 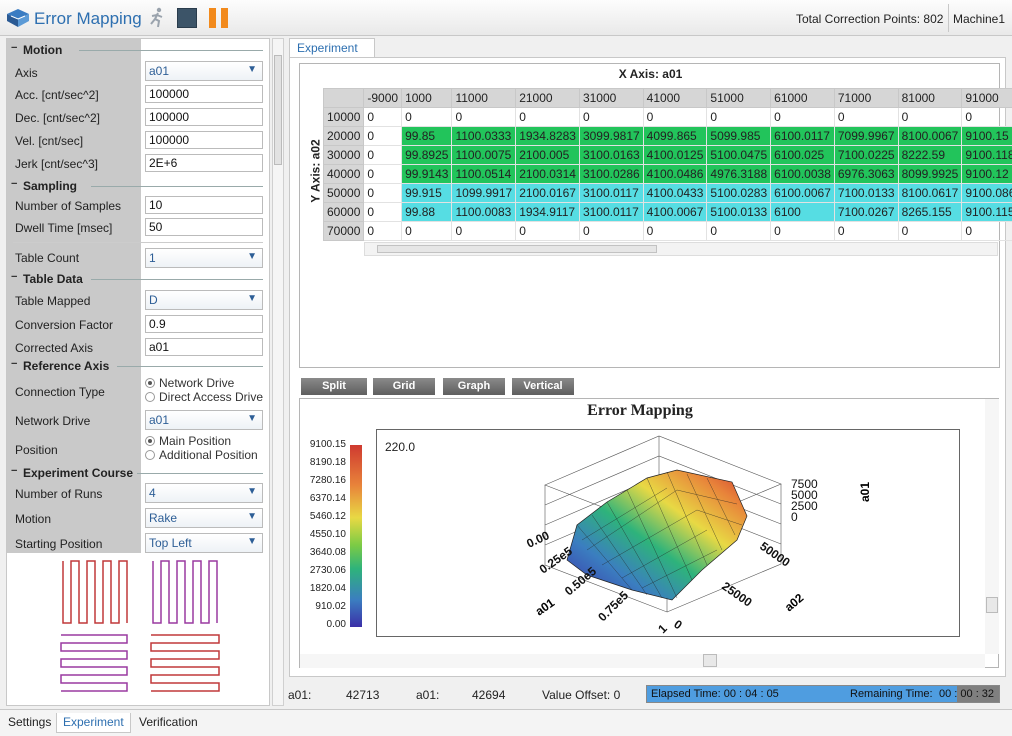 What do you see at coordinates (611, 174) in the screenshot?
I see `table-cell: 3100.0286` at bounding box center [611, 174].